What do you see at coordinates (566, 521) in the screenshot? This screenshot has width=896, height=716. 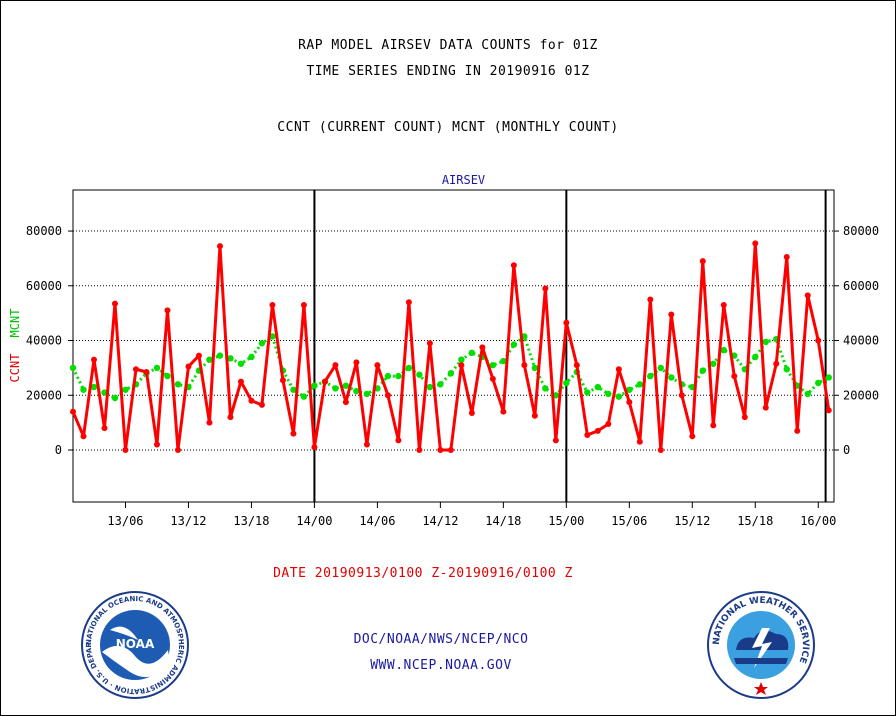 I see `x-tick-label: 15/00` at bounding box center [566, 521].